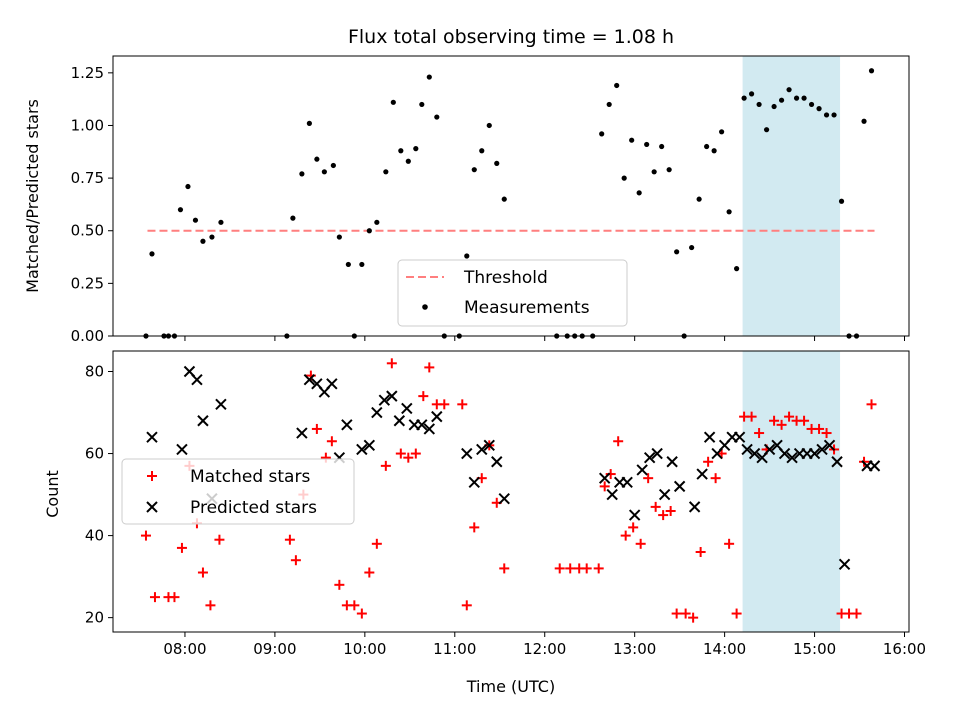 The height and width of the screenshot is (720, 960). Describe the element at coordinates (152, 476) in the screenshot. I see `matched-legend-swatch` at that location.